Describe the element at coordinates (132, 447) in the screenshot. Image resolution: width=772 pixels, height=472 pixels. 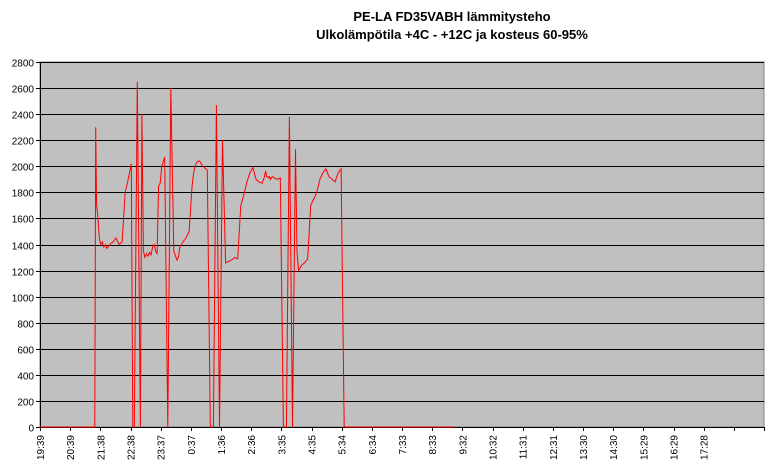
I see `x-tick-label-3: 22:38` at that location.